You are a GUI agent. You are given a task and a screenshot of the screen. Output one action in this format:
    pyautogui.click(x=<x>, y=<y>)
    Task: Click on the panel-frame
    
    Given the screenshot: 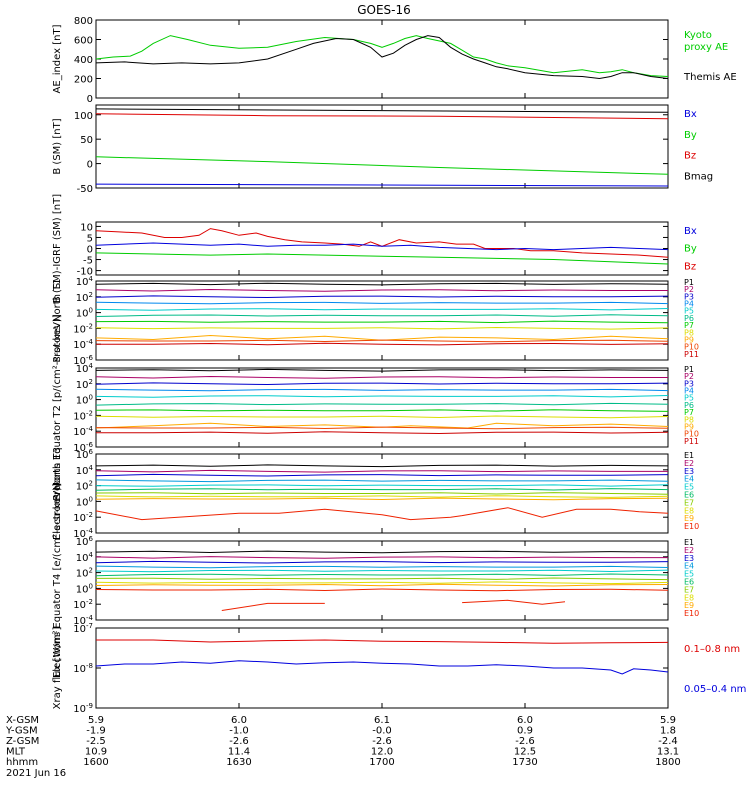 What is the action you would take?
    pyautogui.click(x=382, y=407)
    